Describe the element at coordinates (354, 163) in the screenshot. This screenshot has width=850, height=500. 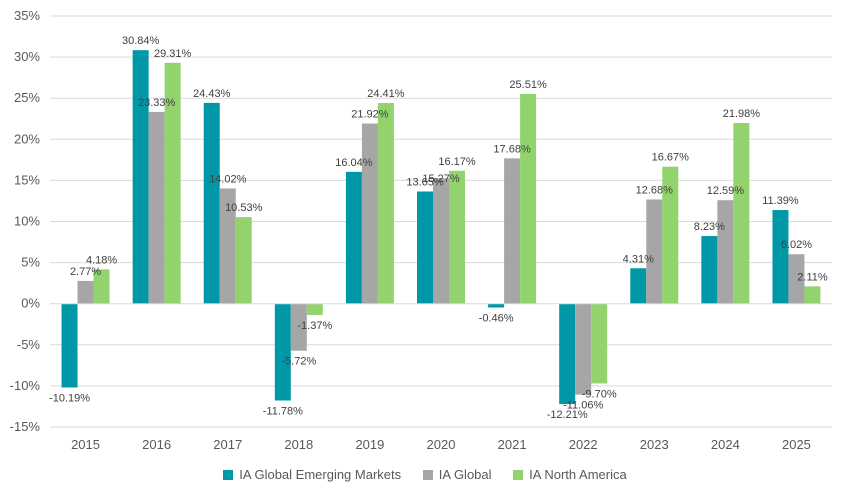
I see `data-label: 16.04%` at that location.